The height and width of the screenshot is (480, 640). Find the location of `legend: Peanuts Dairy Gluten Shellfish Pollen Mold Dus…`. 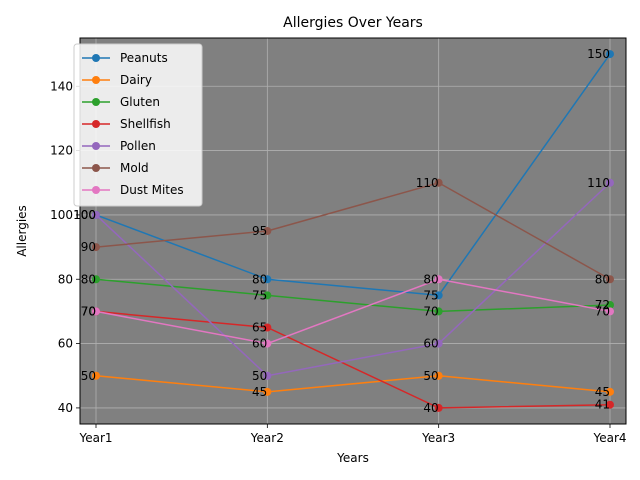

legend: Peanuts Dairy Gluten Shellfish Pollen Mold Dus… is located at coordinates (138, 125).